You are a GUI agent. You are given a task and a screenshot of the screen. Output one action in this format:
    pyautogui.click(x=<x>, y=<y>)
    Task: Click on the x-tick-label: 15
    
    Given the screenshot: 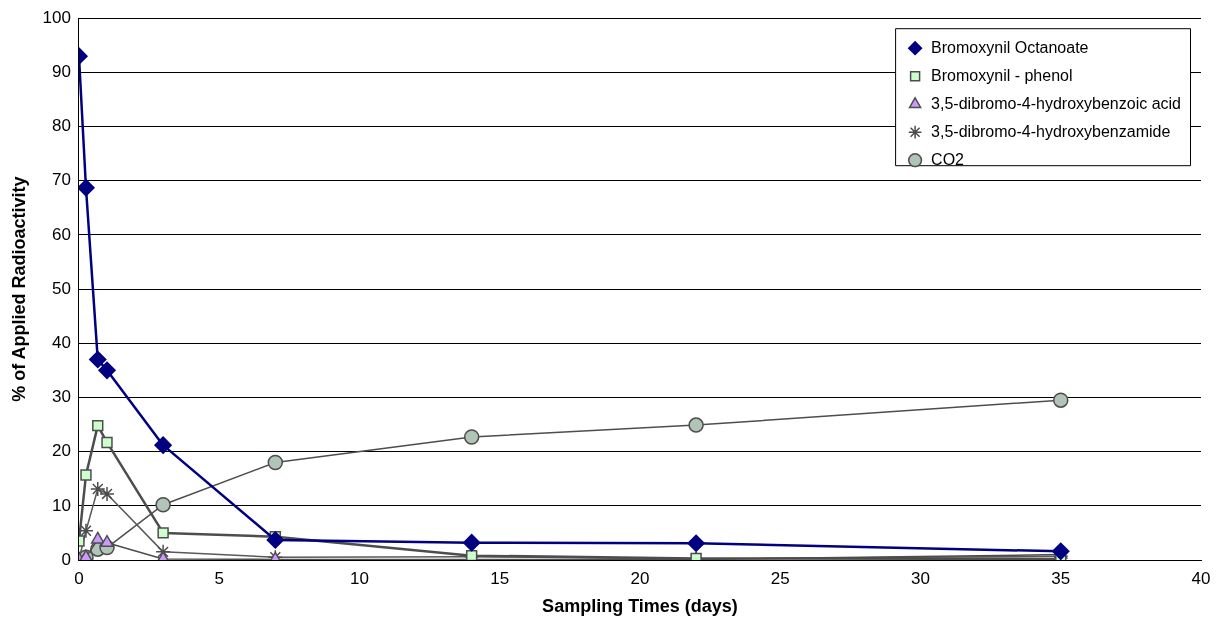 What is the action you would take?
    pyautogui.click(x=500, y=578)
    